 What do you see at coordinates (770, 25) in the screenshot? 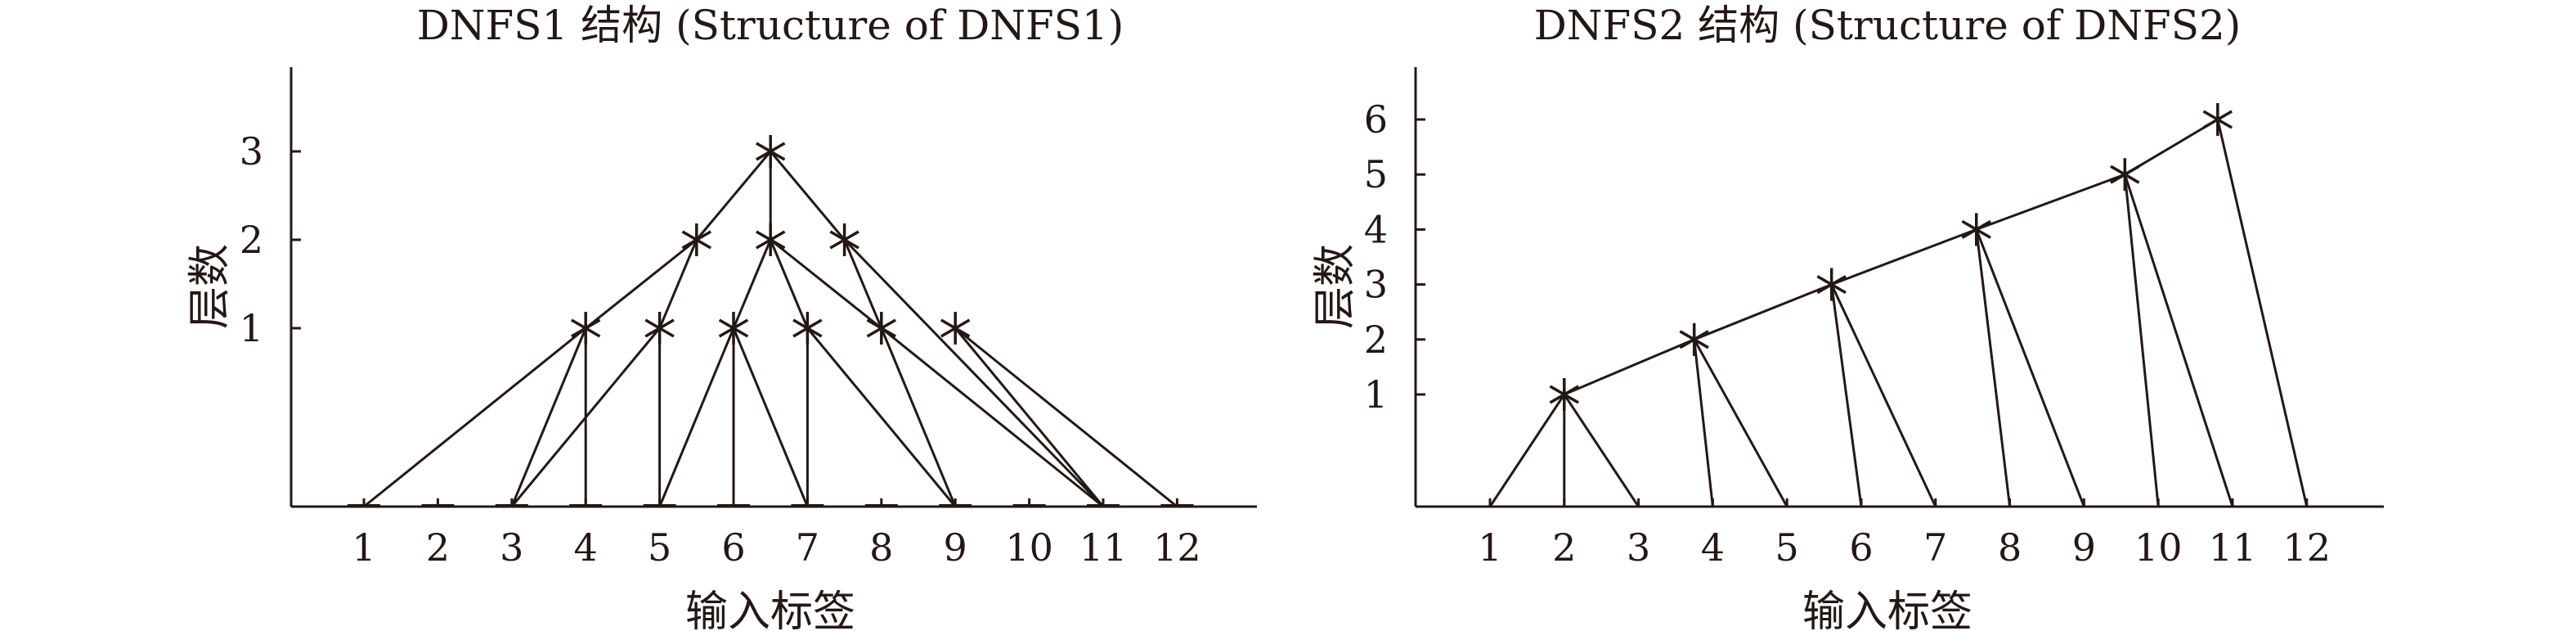
I see `chart-title: DNFS1 结构 (Structure of DNFS1)` at bounding box center [770, 25].